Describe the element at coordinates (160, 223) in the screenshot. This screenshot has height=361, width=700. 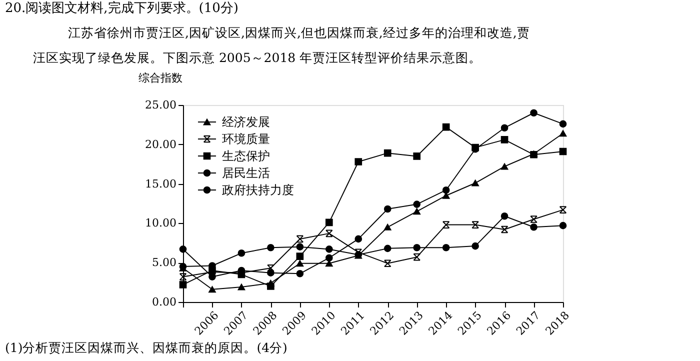
I see `y-tick-label: 10.00` at that location.